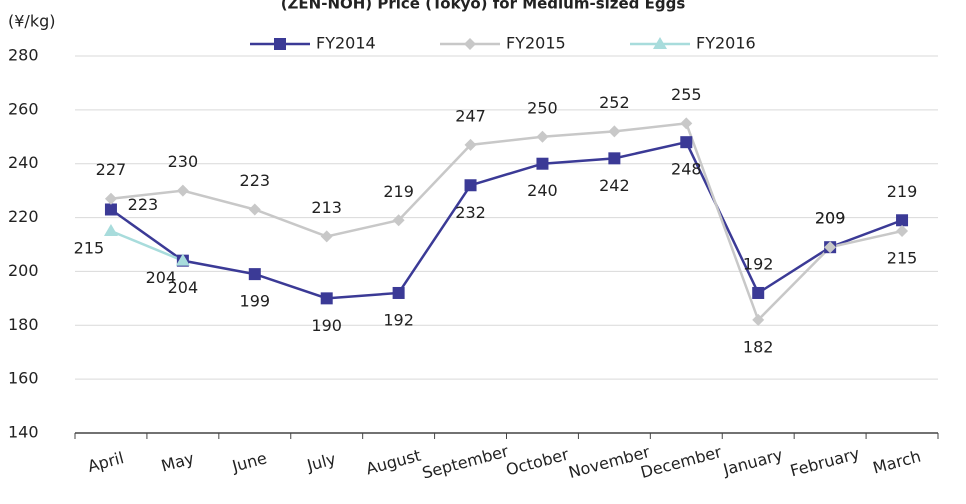  Describe the element at coordinates (470, 212) in the screenshot. I see `data-label: 232` at that location.